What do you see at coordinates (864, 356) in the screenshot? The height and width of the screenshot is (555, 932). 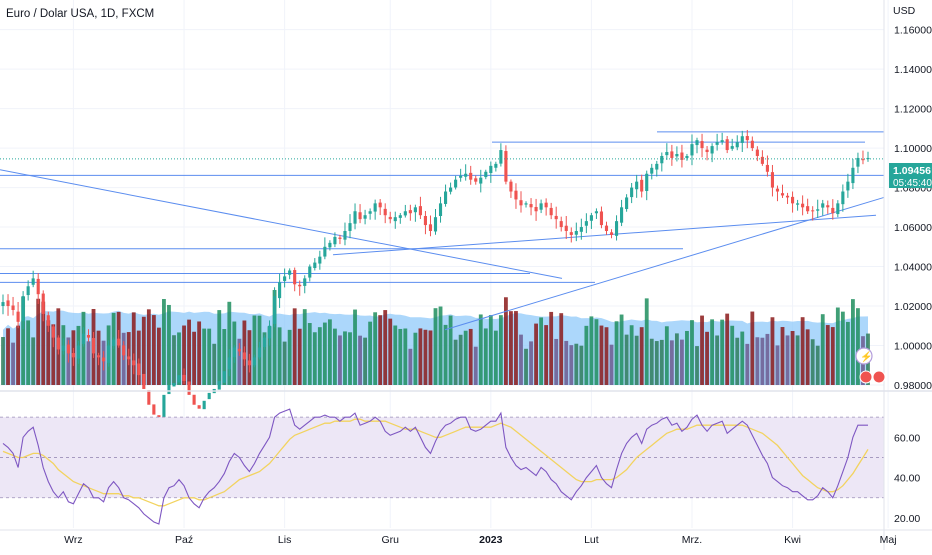 I see `lightning-icon` at bounding box center [864, 356].